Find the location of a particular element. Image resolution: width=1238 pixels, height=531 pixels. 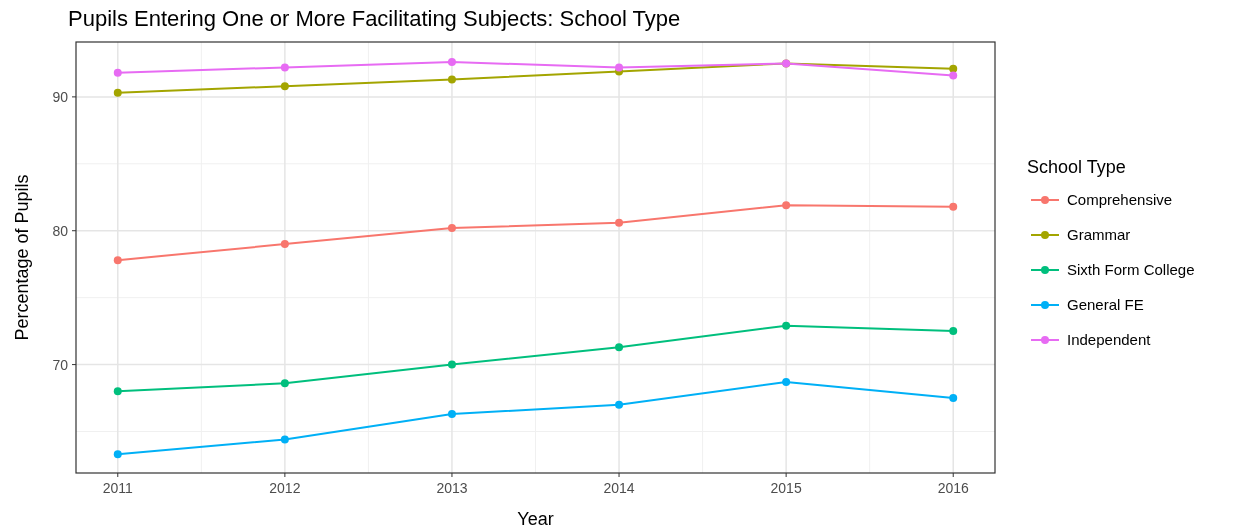

y-tick-label: 90 is located at coordinates (60, 96).